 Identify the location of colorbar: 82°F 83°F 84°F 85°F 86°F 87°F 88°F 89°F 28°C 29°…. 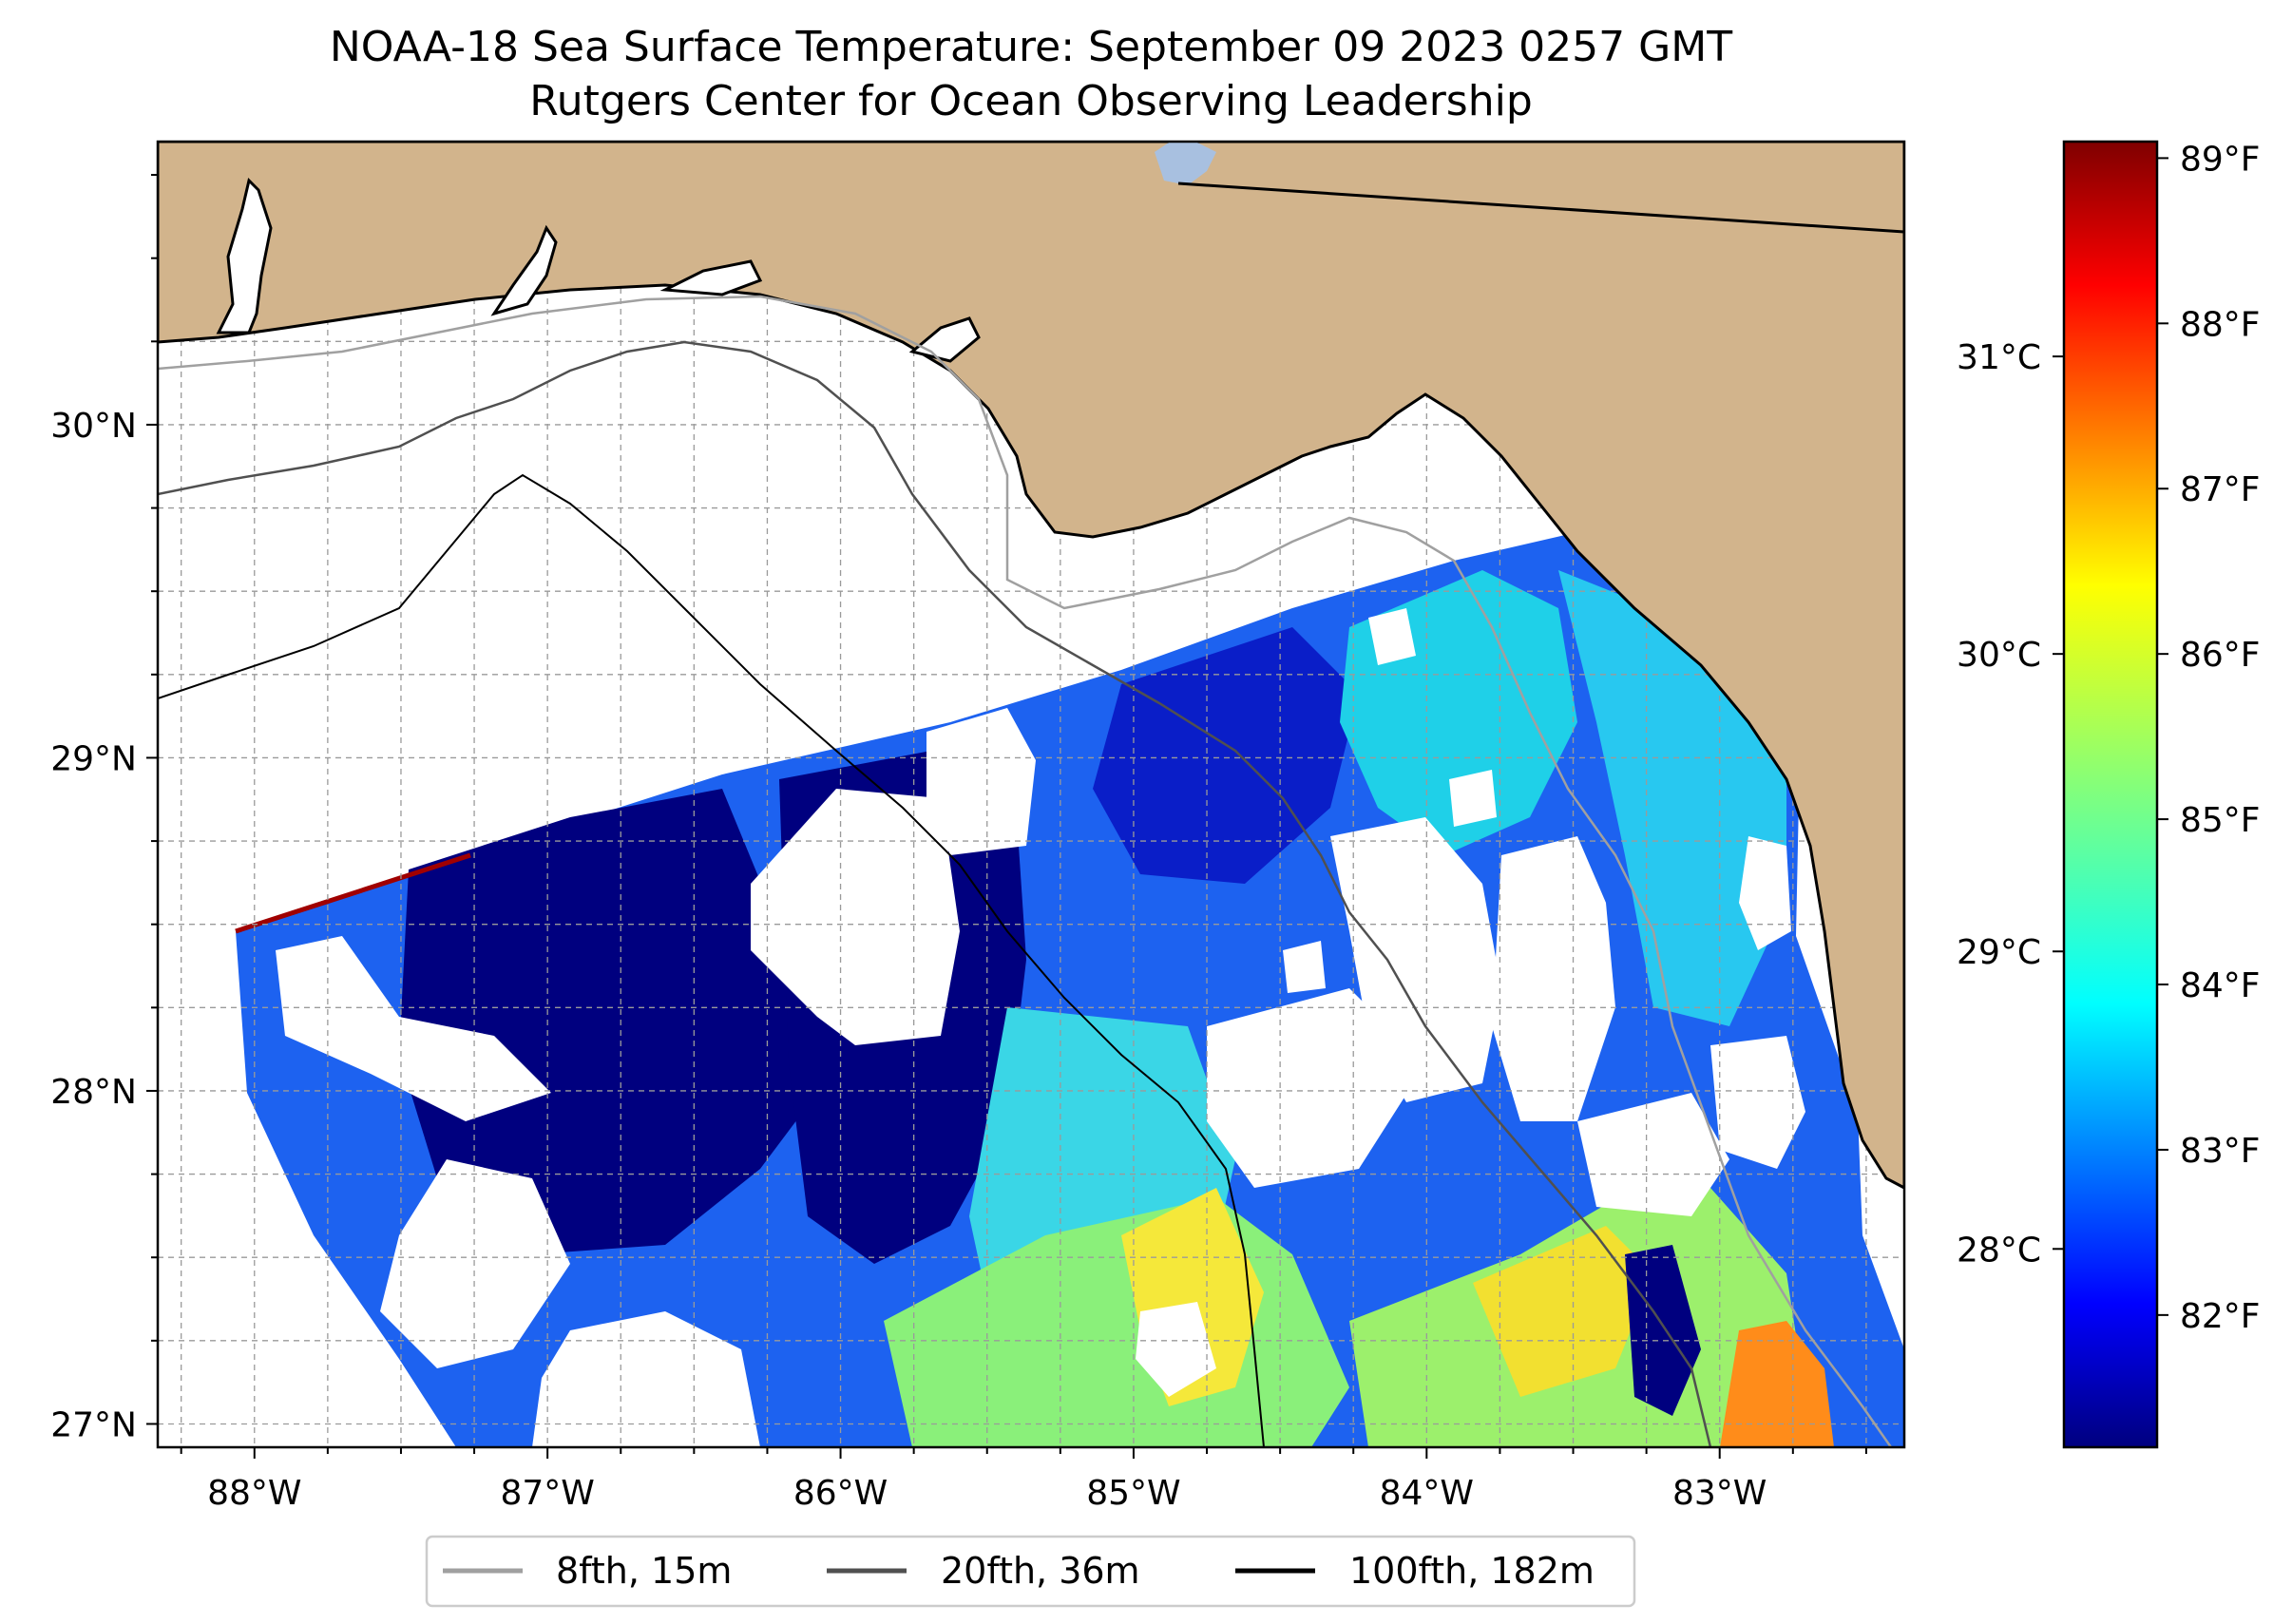
(2109, 794).